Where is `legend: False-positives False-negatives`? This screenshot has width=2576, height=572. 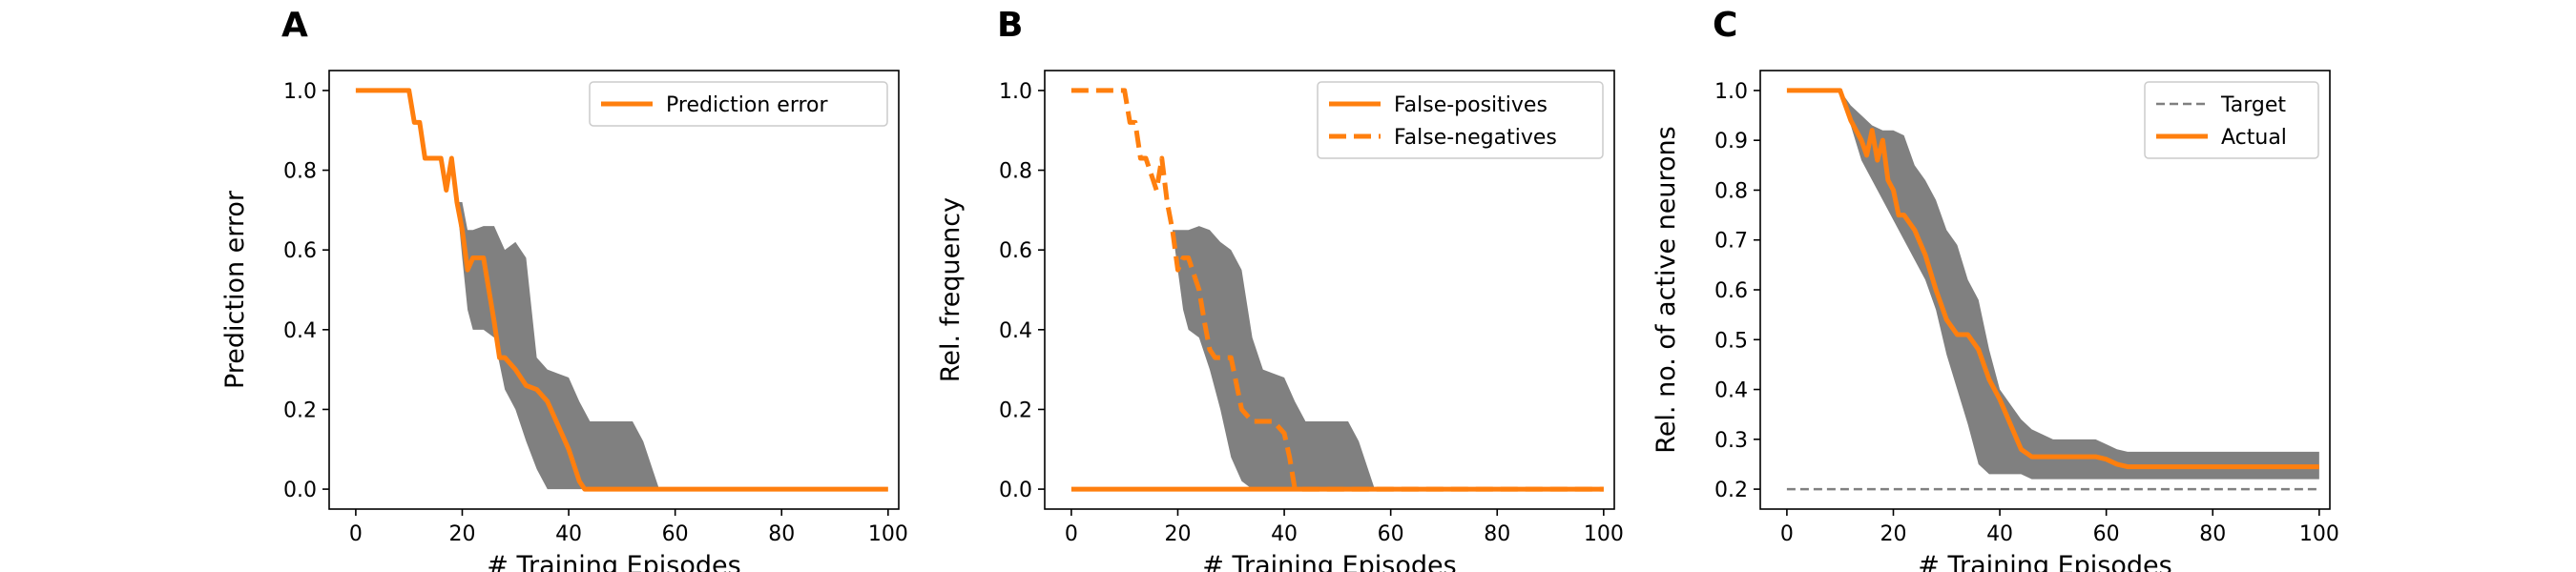
legend: False-positives False-negatives is located at coordinates (1460, 120).